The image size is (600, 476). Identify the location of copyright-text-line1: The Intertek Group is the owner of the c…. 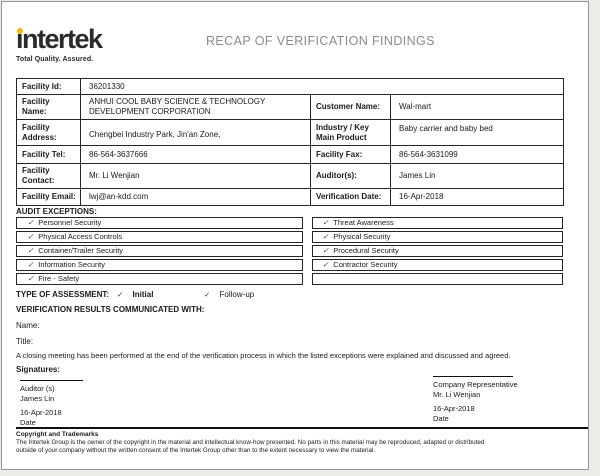
(250, 442).